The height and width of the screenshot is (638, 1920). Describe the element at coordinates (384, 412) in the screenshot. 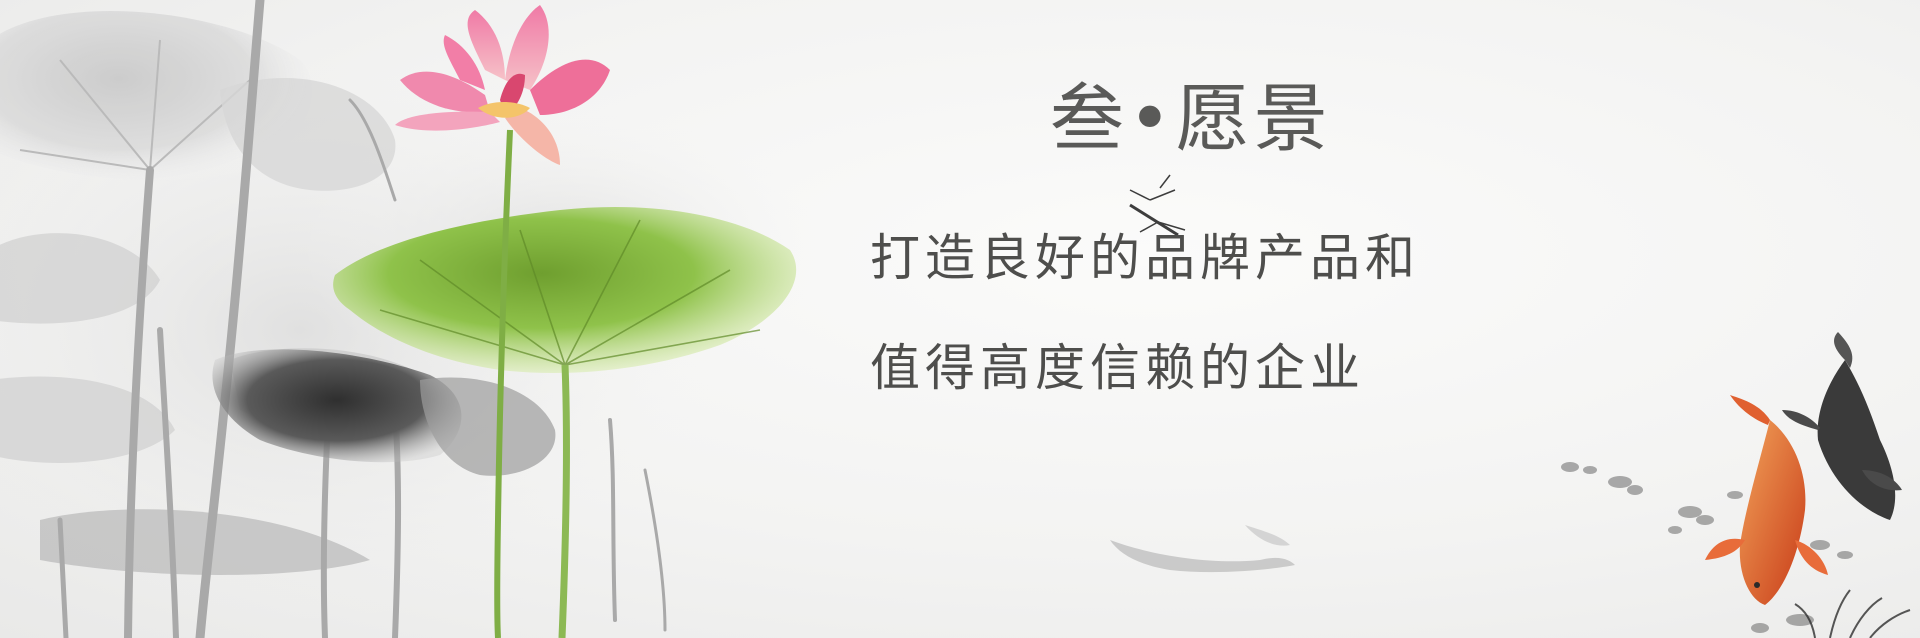

I see `dark-ink-leaf` at that location.